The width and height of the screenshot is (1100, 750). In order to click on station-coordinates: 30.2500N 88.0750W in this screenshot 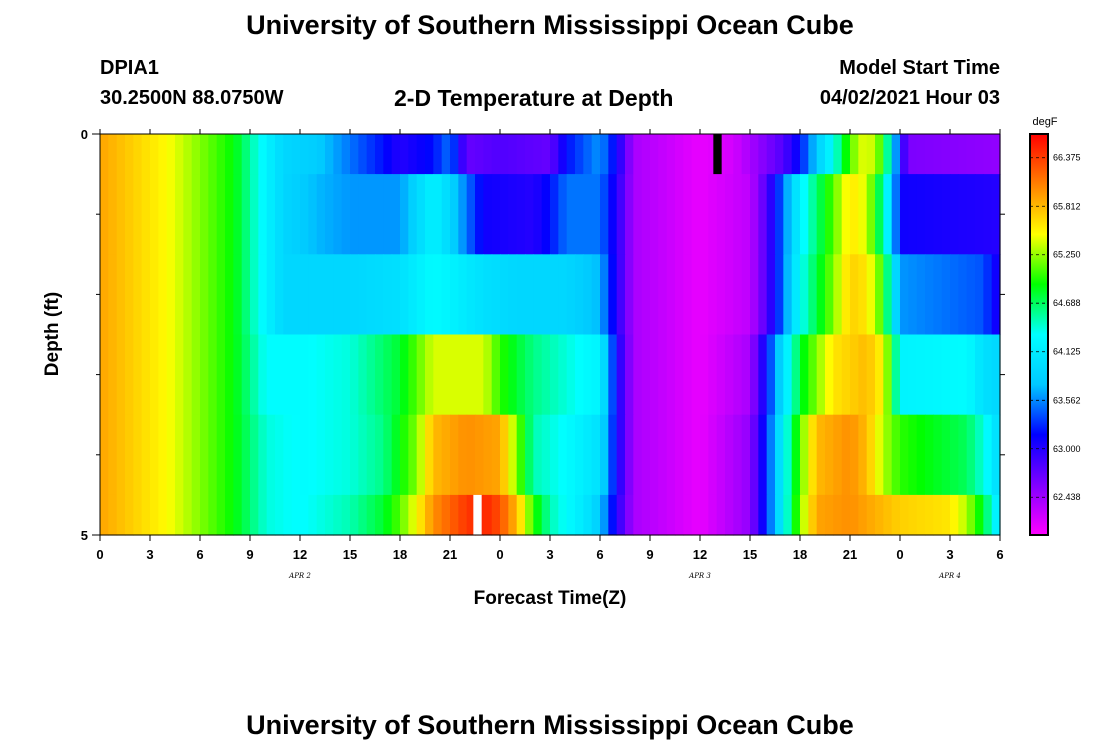, I will do `click(192, 98)`.